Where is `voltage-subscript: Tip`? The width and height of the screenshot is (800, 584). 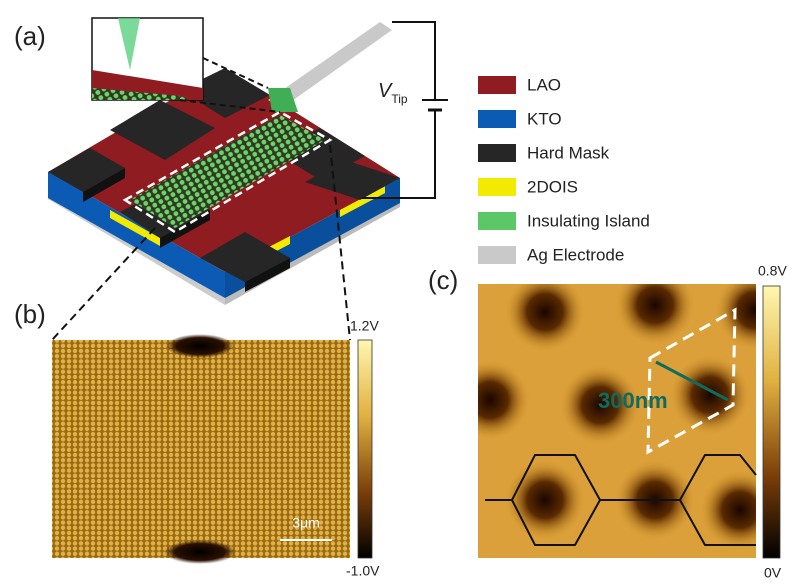 voltage-subscript: Tip is located at coordinates (399, 99).